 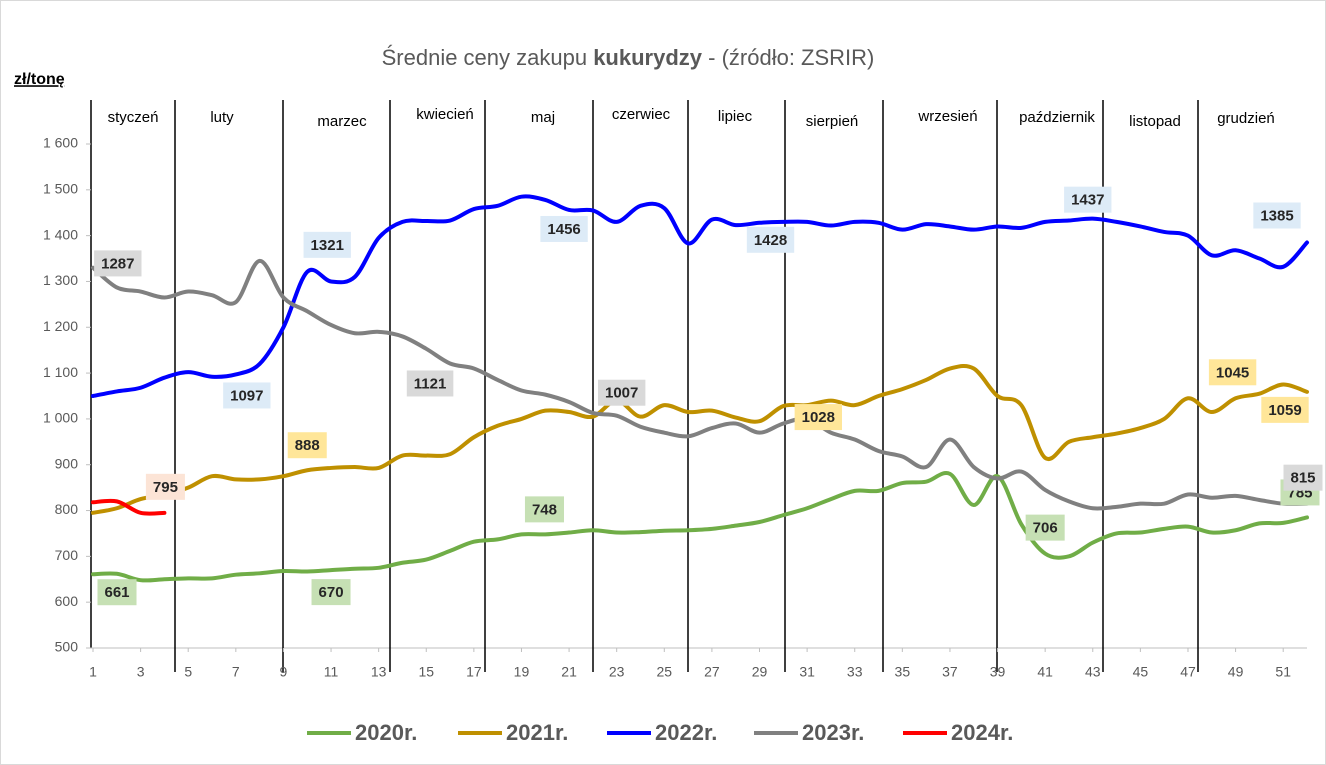 I want to click on data-label: 661, so click(x=117, y=592).